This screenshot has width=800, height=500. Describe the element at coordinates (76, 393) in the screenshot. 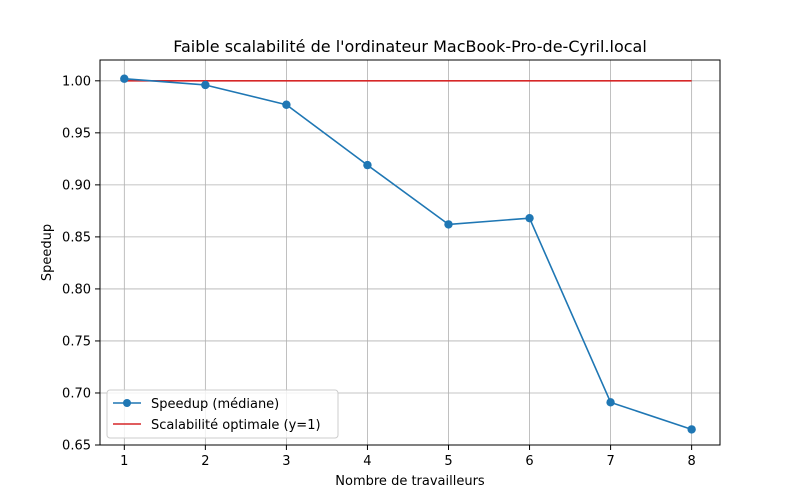

I see `y-tick-label: 0.70` at that location.